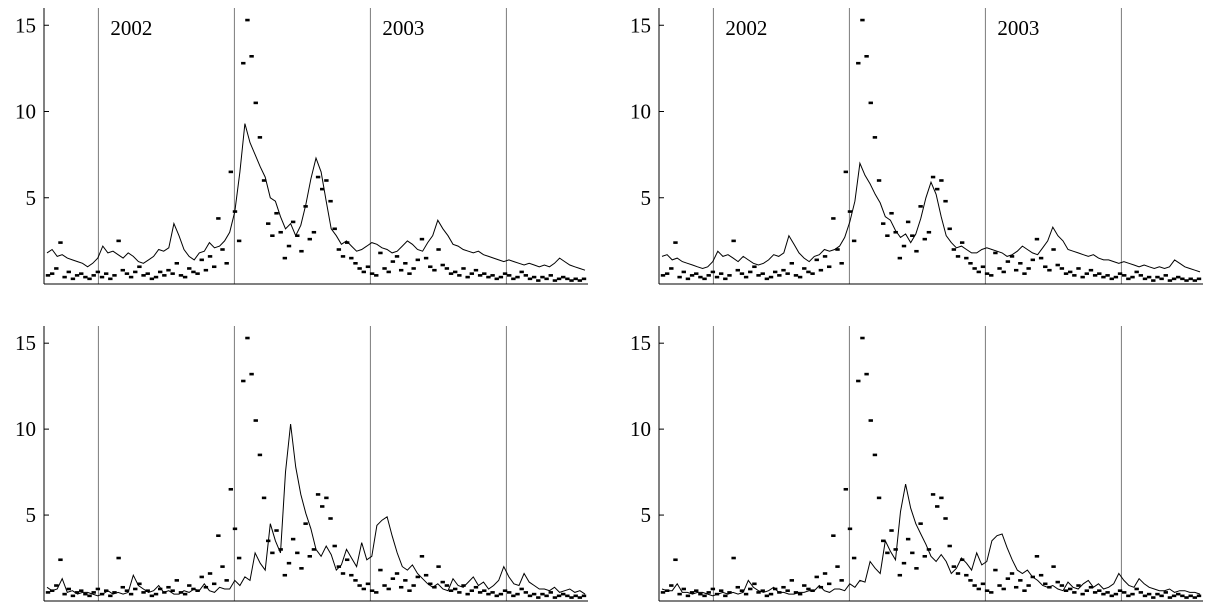 This screenshot has width=1215, height=603. What do you see at coordinates (931, 217) in the screenshot?
I see `series-line` at bounding box center [931, 217].